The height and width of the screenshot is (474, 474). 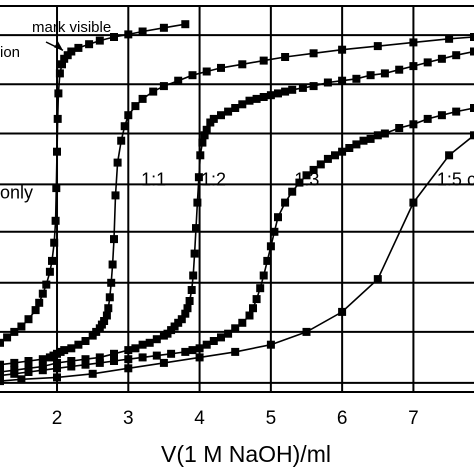 I want to click on annotation-line-1: mark visible, so click(x=71, y=27).